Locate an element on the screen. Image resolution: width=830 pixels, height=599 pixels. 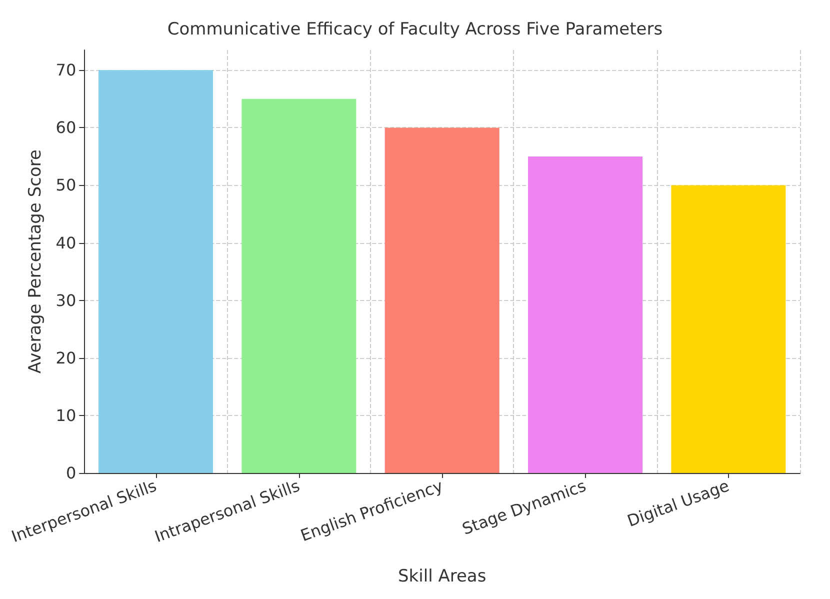
y-tick-label: 60 is located at coordinates (66, 128).